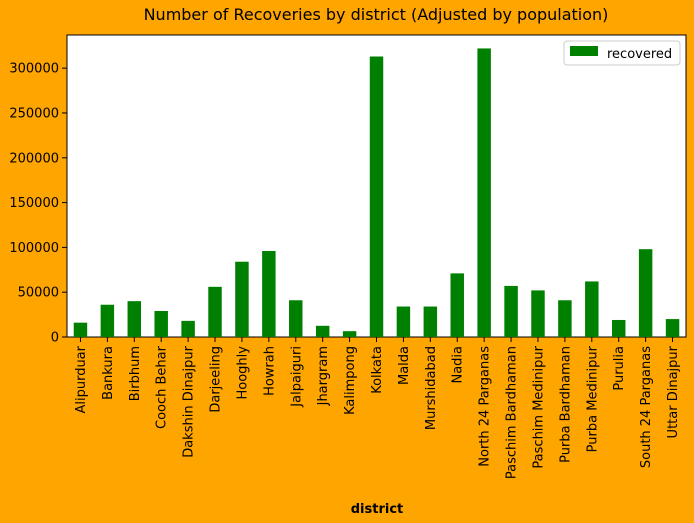 The image size is (694, 523). I want to click on x-tick-label: North 24 Parganas, so click(485, 406).